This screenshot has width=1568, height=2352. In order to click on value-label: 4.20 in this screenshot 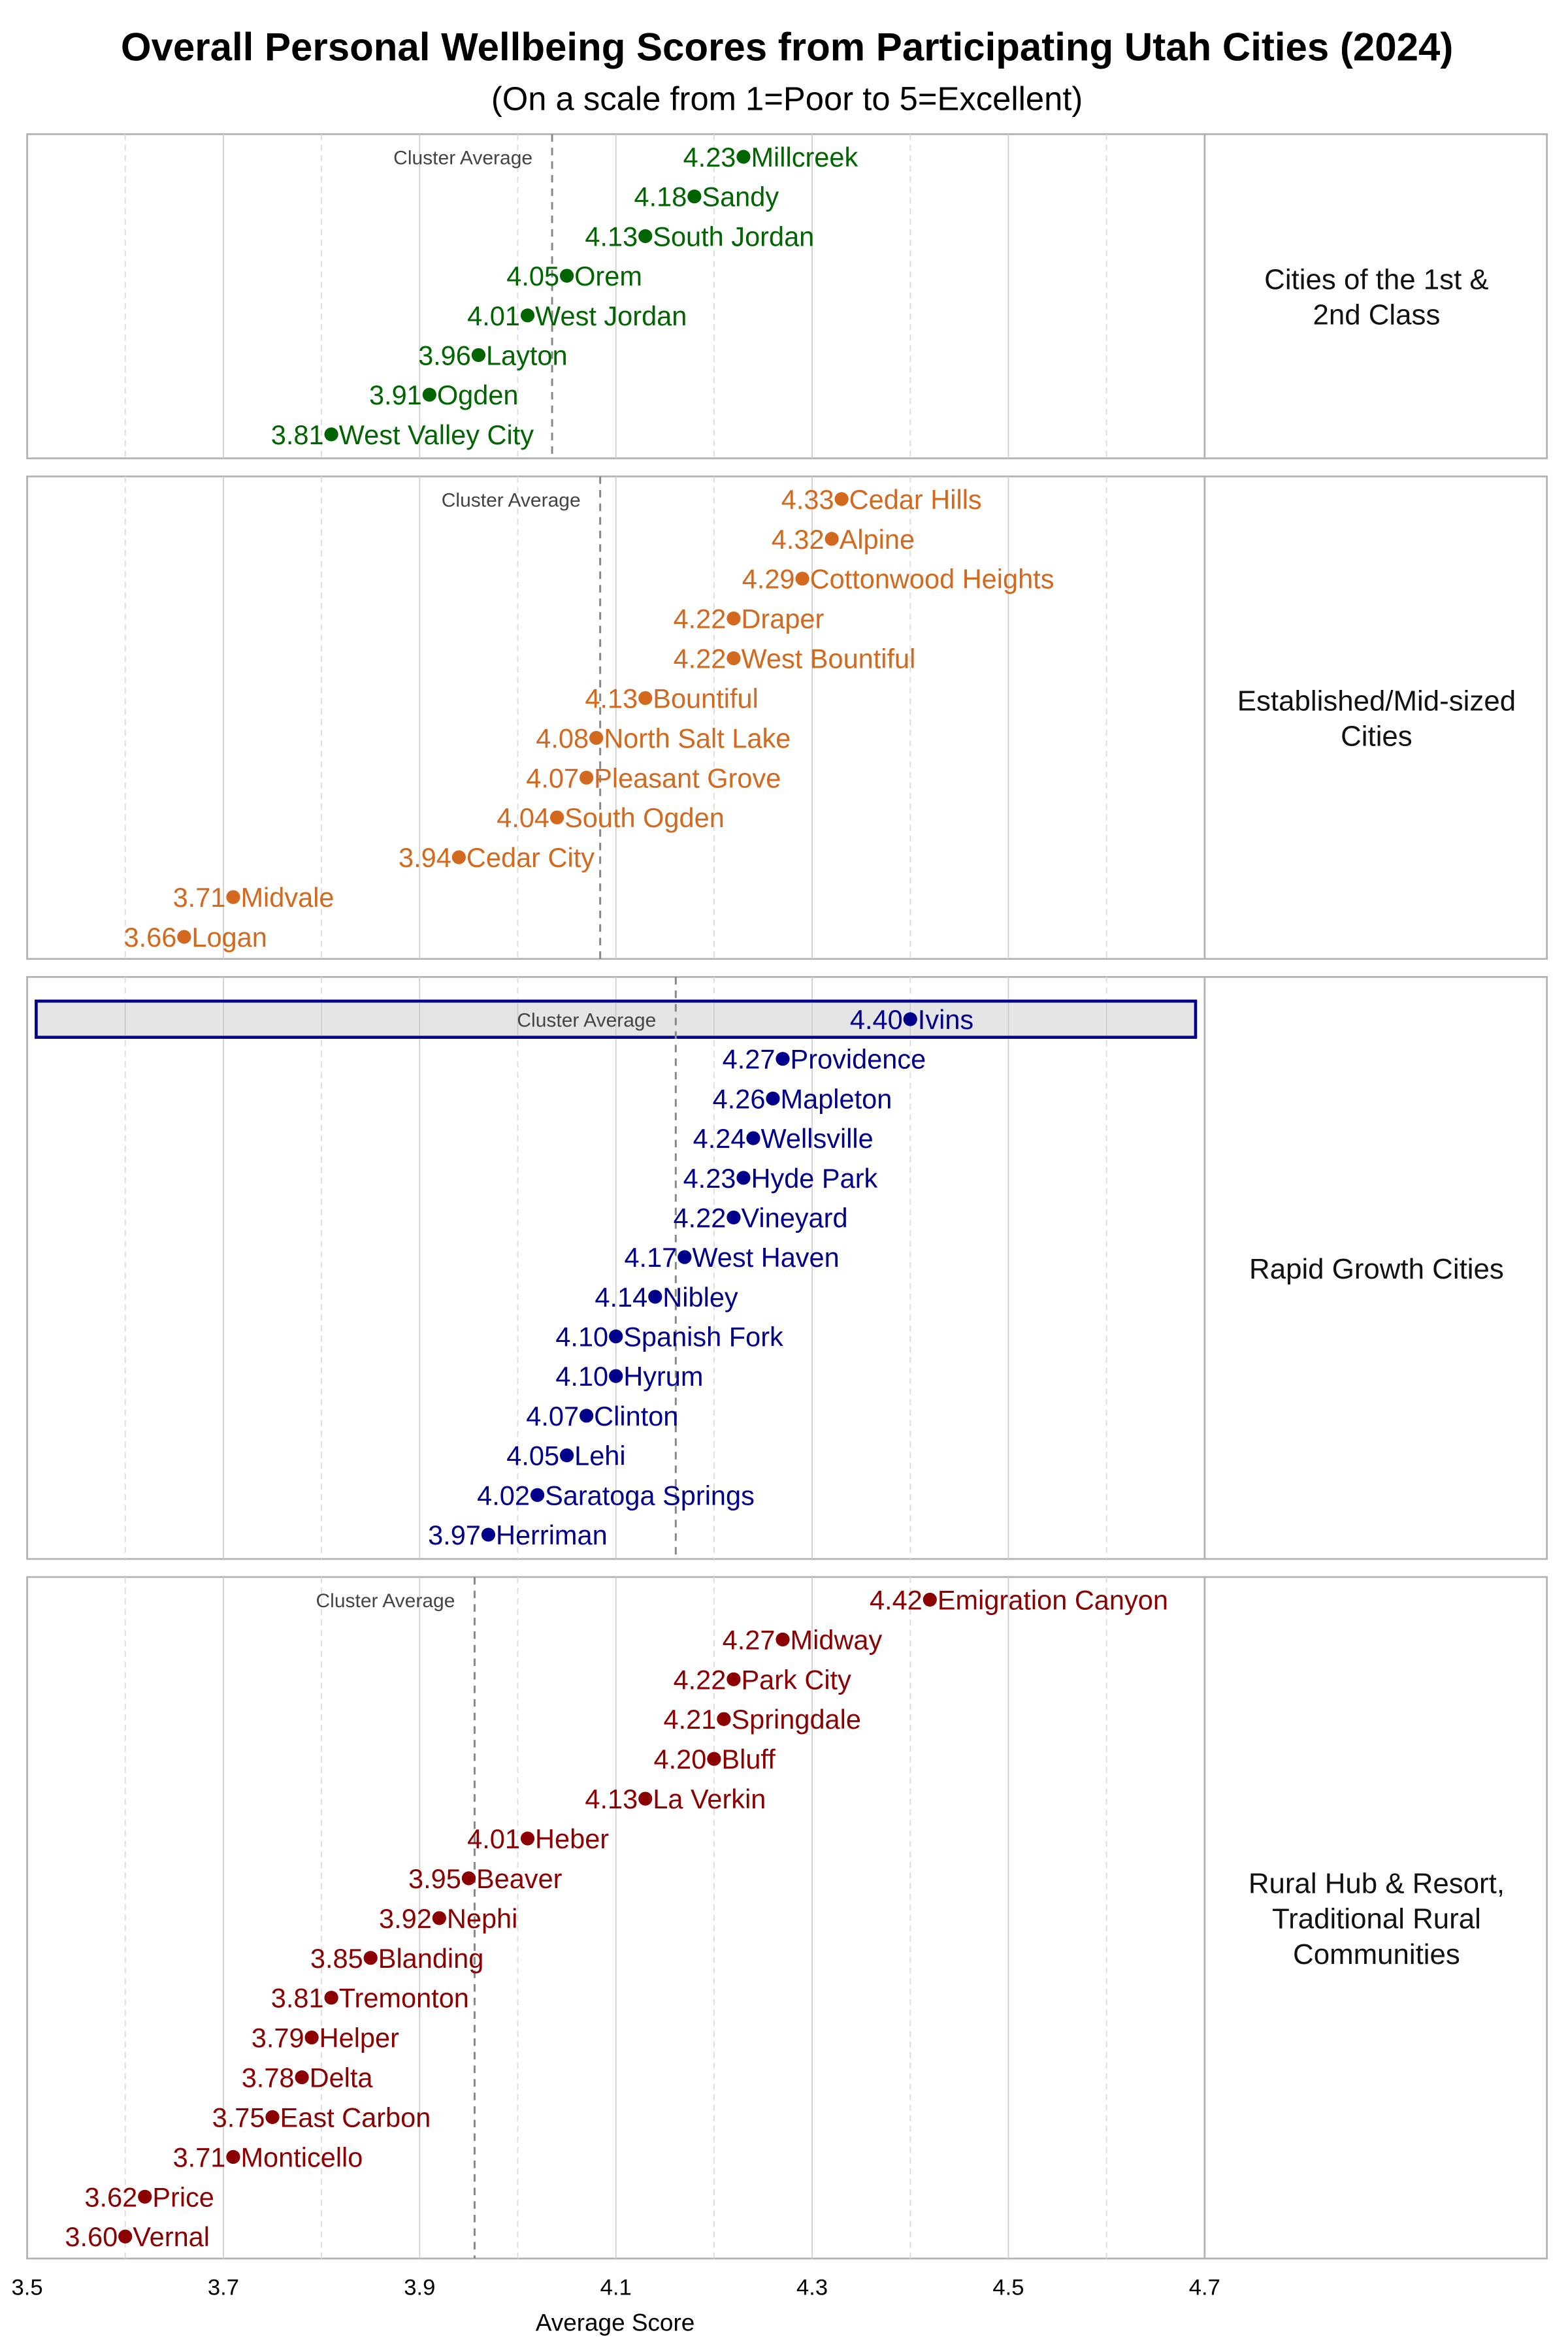, I will do `click(680, 1759)`.